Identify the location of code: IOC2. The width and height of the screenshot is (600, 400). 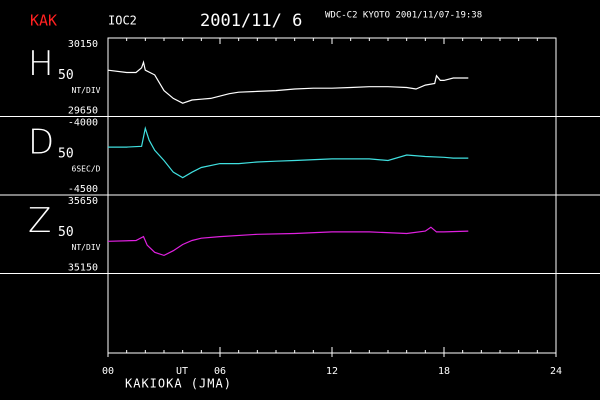
(122, 21).